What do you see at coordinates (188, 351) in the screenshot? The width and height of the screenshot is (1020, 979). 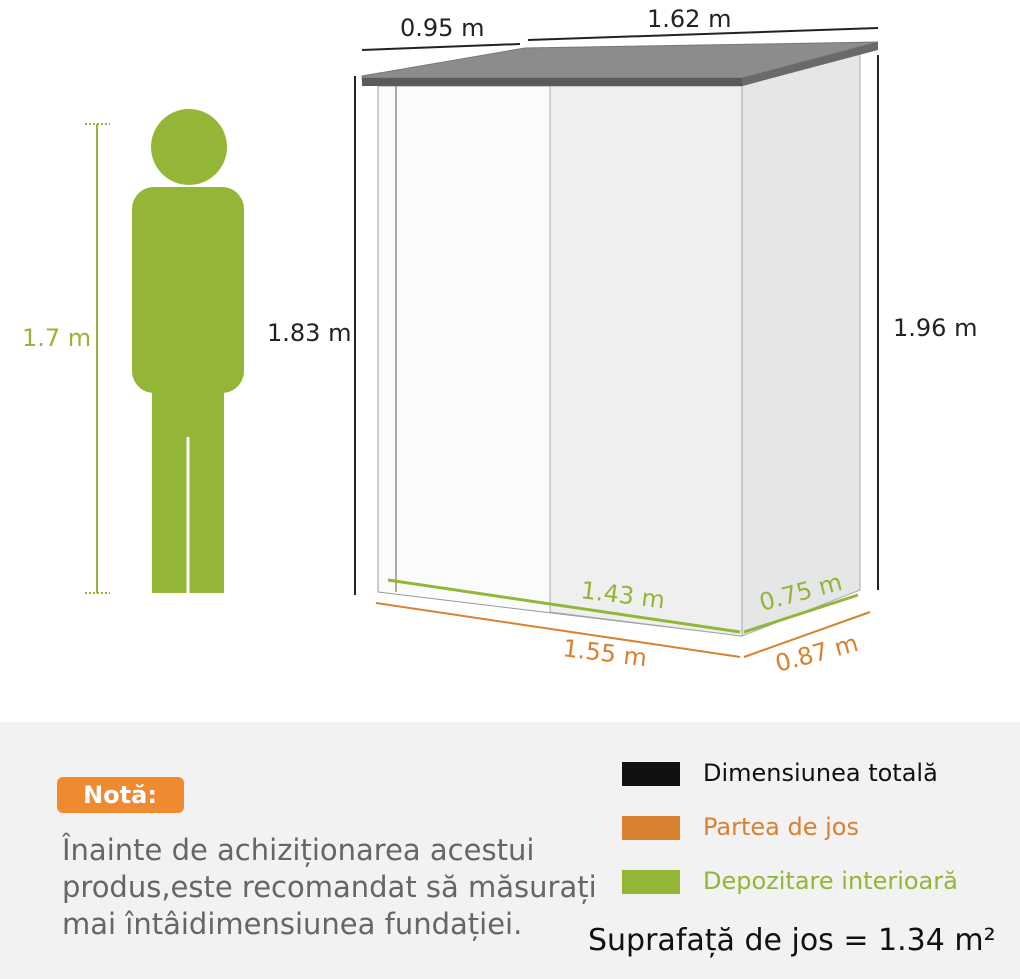 I see `person-figure` at bounding box center [188, 351].